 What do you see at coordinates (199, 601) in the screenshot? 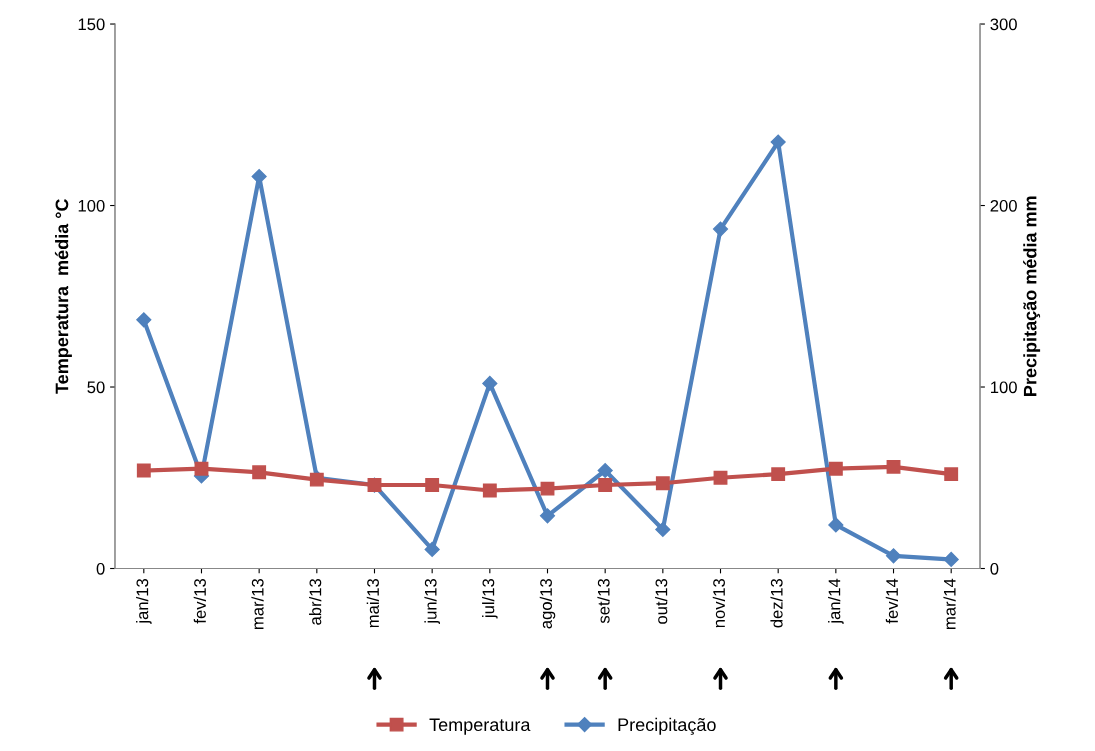
I see `x-tick-label: fev/13` at bounding box center [199, 601].